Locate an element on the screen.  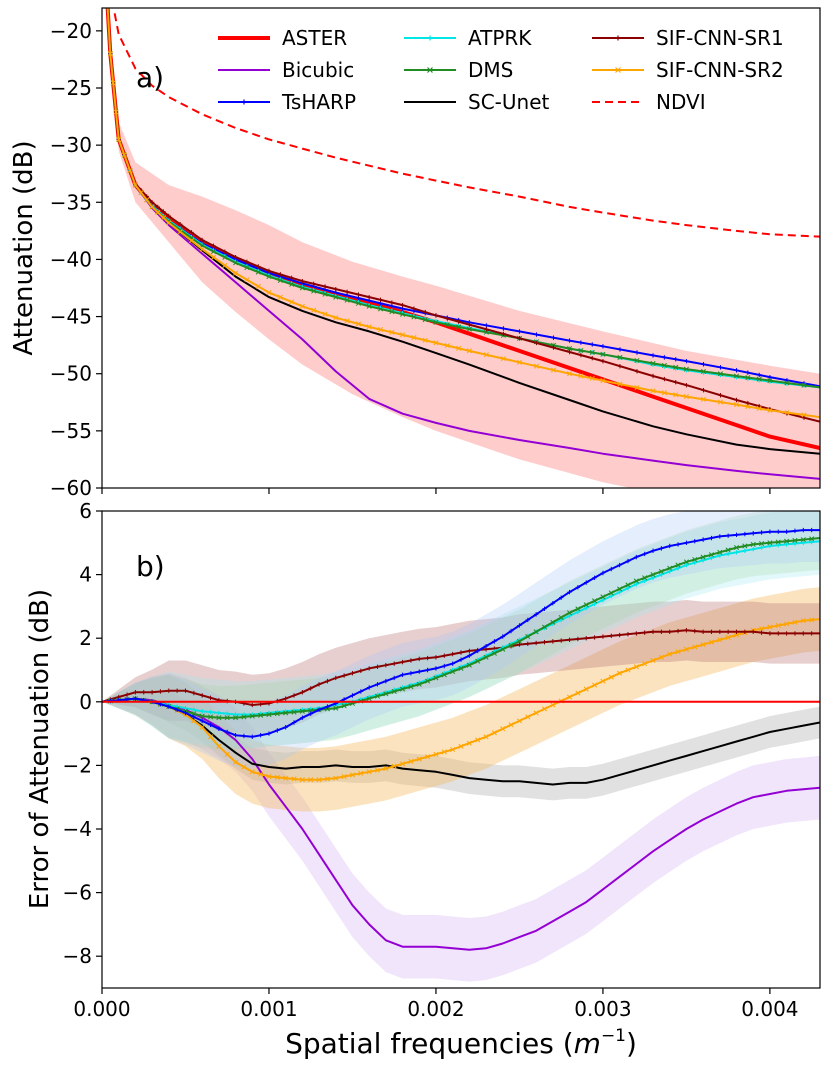
x-axis-label-exp: −1 is located at coordinates (613, 1036).